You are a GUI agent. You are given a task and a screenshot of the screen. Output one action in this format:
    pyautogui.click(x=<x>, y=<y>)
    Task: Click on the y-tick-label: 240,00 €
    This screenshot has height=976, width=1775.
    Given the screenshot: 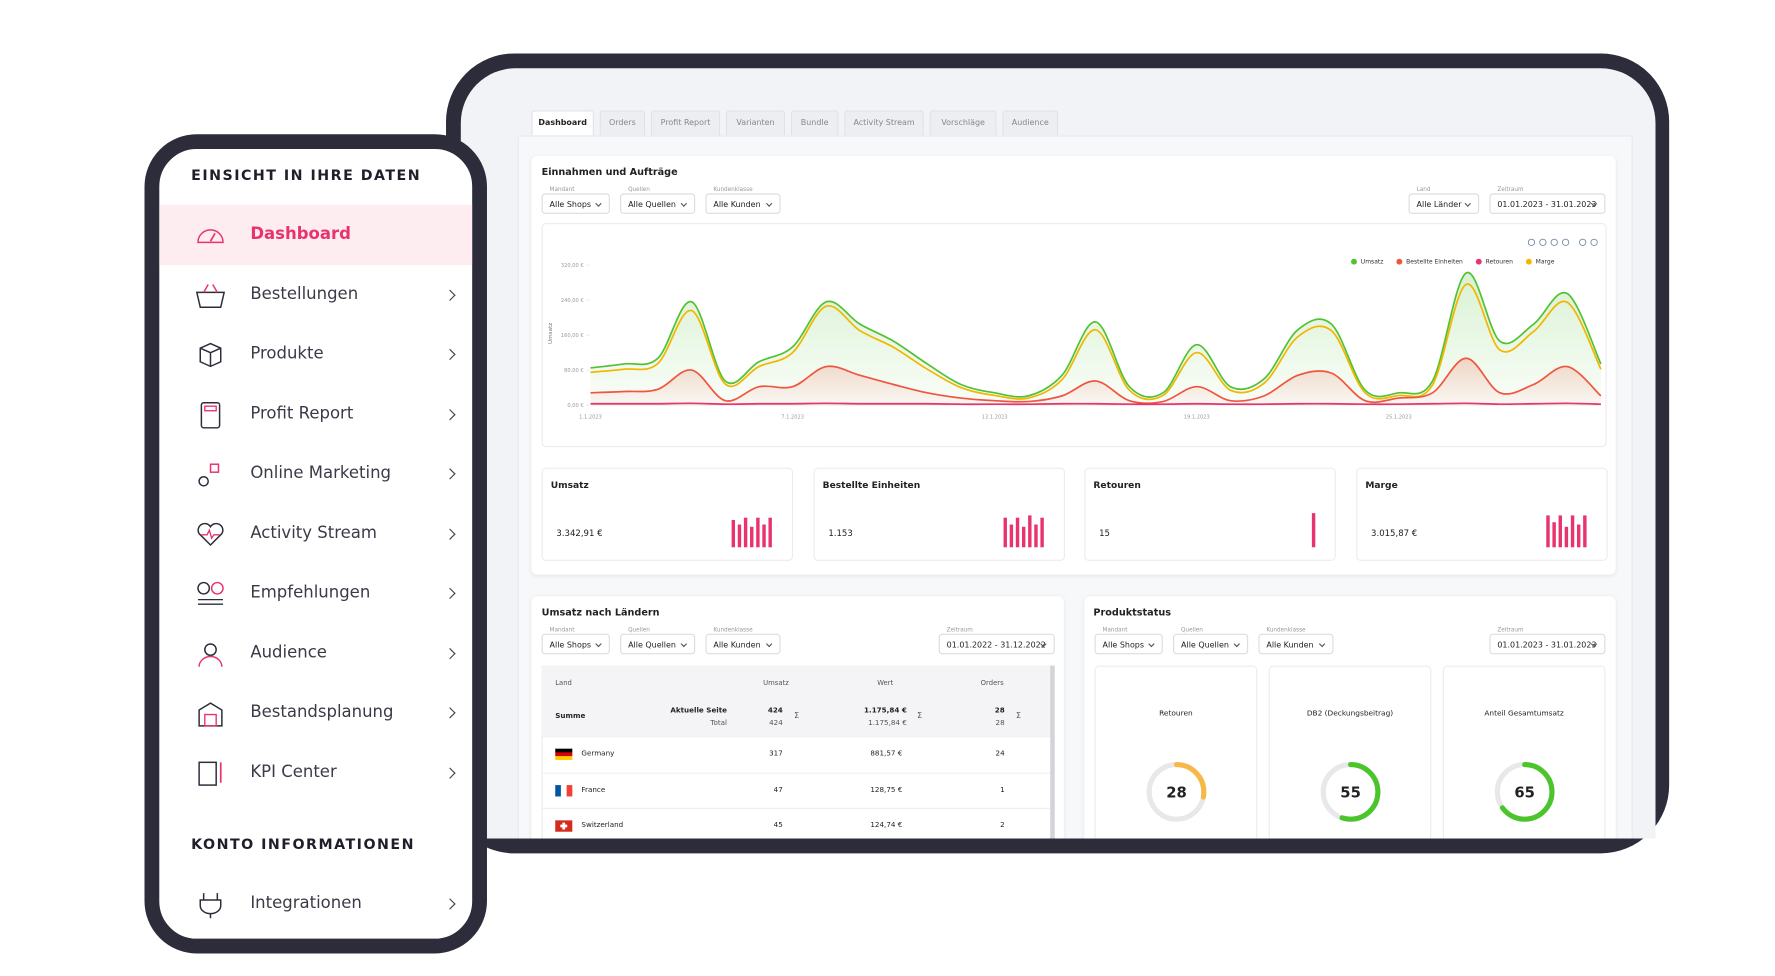 What is the action you would take?
    pyautogui.click(x=572, y=301)
    